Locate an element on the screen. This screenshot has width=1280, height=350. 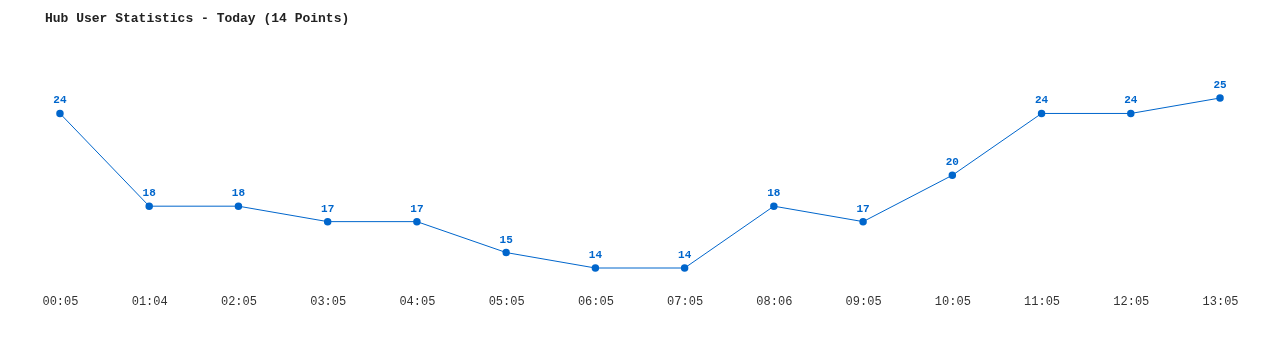
x-tick-label: 03:05 is located at coordinates (328, 301).